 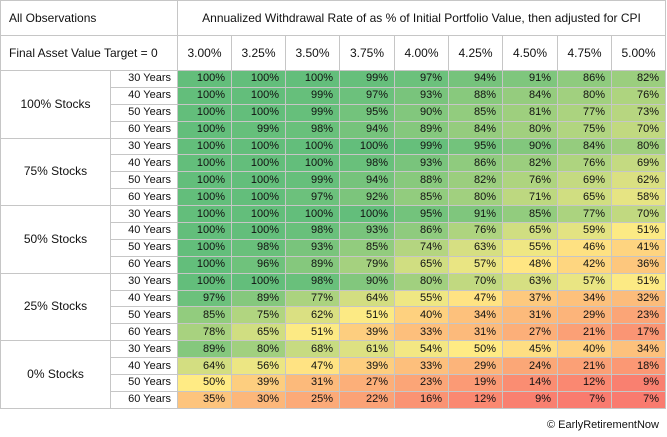 I want to click on success-rate-cell: 77%, so click(x=584, y=214).